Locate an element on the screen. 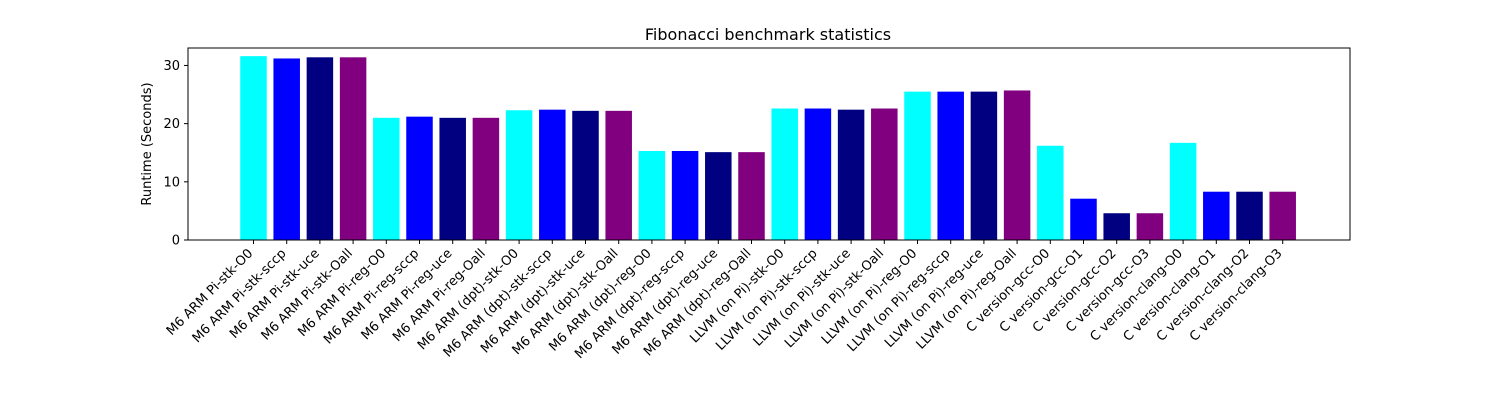 This screenshot has width=1500, height=400. chart-title: Fibonacci benchmark statistics is located at coordinates (768, 34).